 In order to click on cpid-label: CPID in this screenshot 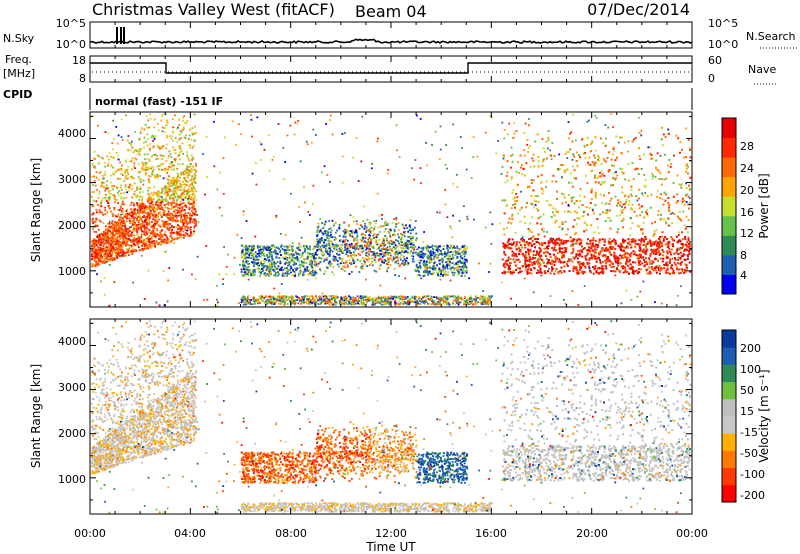, I will do `click(17, 94)`.